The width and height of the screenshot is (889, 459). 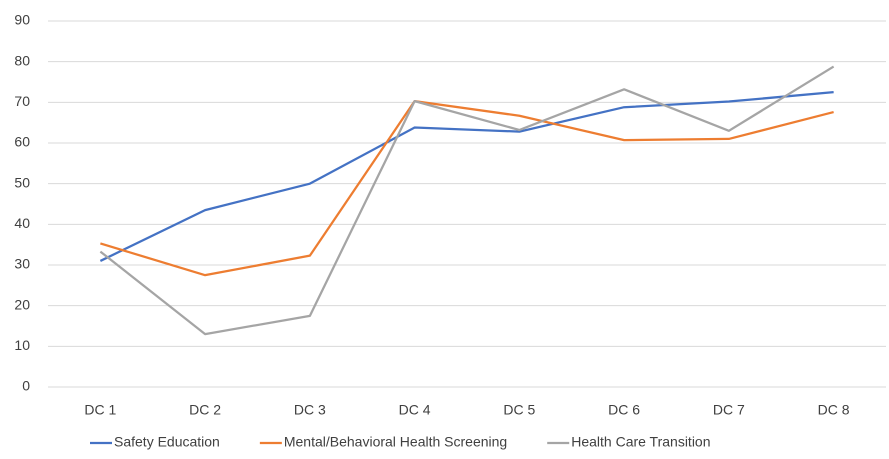 What do you see at coordinates (415, 410) in the screenshot?
I see `x-tick-label: DC 4` at bounding box center [415, 410].